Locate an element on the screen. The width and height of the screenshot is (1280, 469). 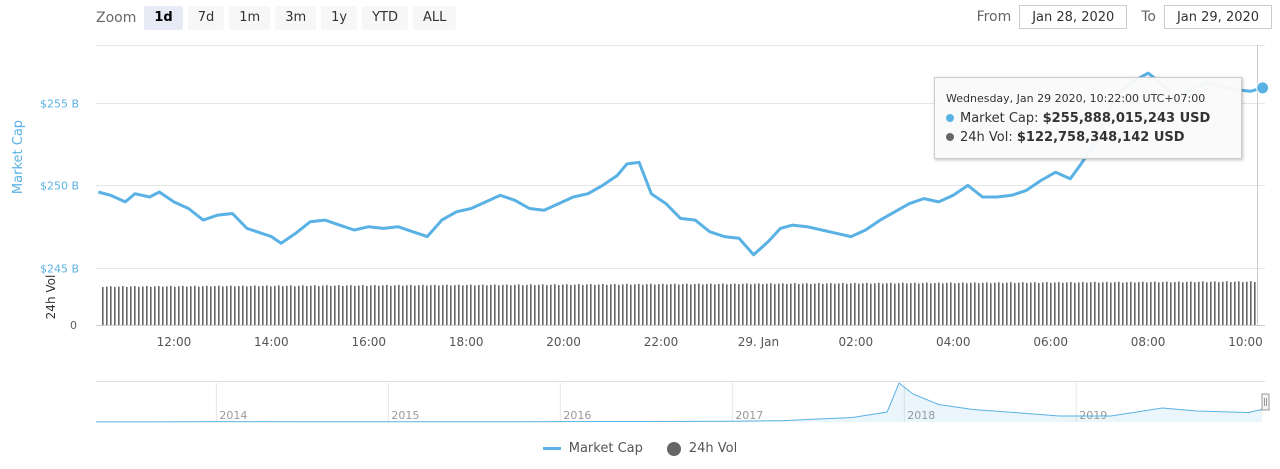
zoom-selector: Zoom 1d 7d 1m 3m 1y YTD ALL is located at coordinates (278, 18).